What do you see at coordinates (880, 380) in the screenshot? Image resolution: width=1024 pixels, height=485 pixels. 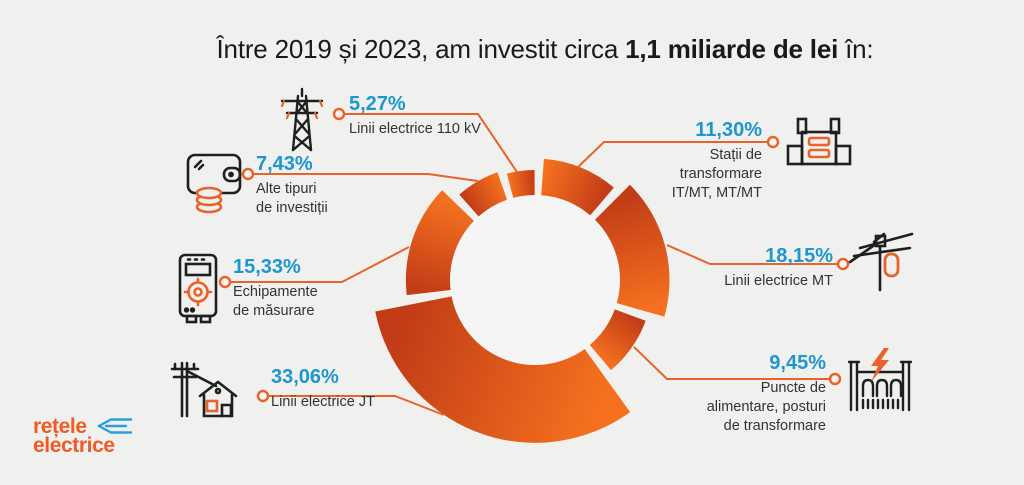 I see `substation-fence-icon` at bounding box center [880, 380].